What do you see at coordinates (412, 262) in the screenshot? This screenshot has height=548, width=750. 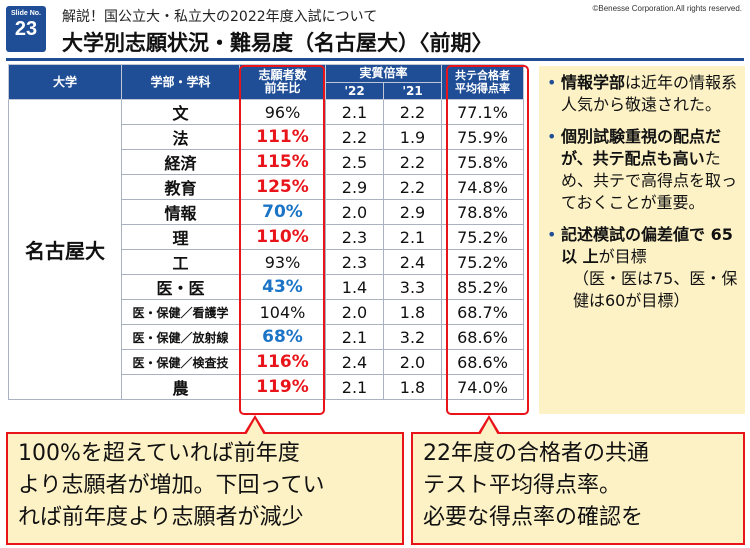 I see `ratio-2021-cell: 2.4` at bounding box center [412, 262].